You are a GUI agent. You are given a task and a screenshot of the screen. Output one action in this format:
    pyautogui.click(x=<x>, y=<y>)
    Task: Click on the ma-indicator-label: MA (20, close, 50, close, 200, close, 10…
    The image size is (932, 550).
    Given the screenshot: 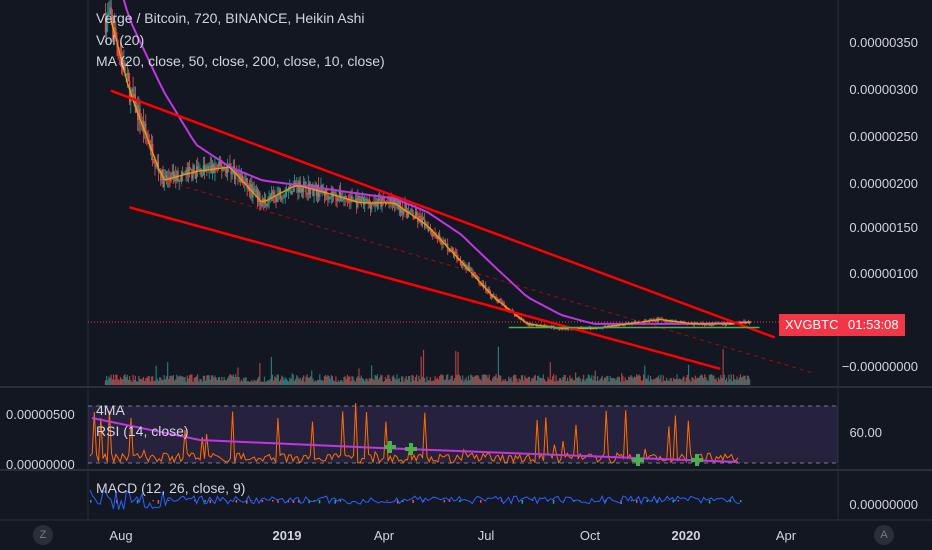 What is the action you would take?
    pyautogui.click(x=240, y=61)
    